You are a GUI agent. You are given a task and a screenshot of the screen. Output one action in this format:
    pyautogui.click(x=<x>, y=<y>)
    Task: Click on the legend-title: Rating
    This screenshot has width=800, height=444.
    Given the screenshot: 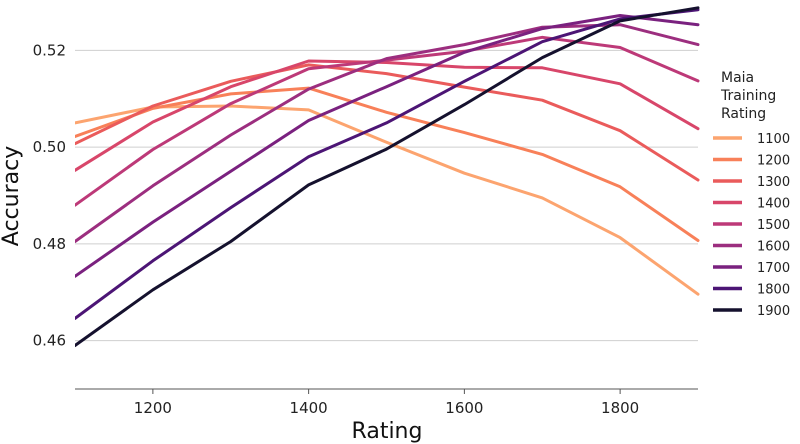 What is the action you would take?
    pyautogui.click(x=743, y=114)
    